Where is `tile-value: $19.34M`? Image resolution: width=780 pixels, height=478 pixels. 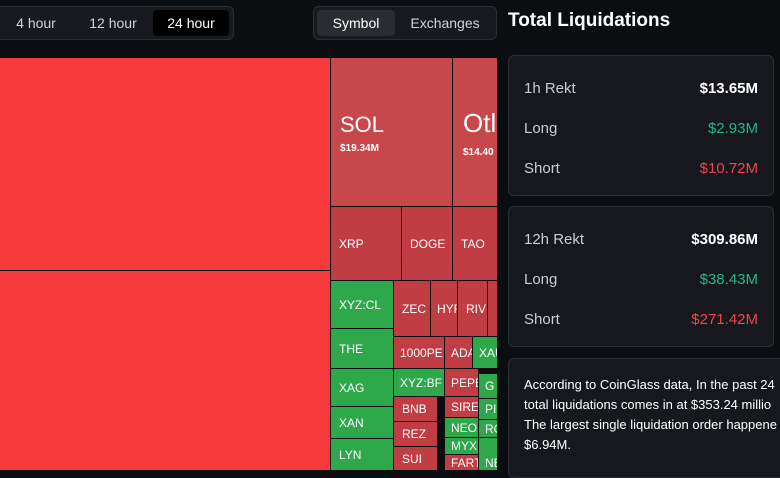 tile-value: $19.34M is located at coordinates (359, 148).